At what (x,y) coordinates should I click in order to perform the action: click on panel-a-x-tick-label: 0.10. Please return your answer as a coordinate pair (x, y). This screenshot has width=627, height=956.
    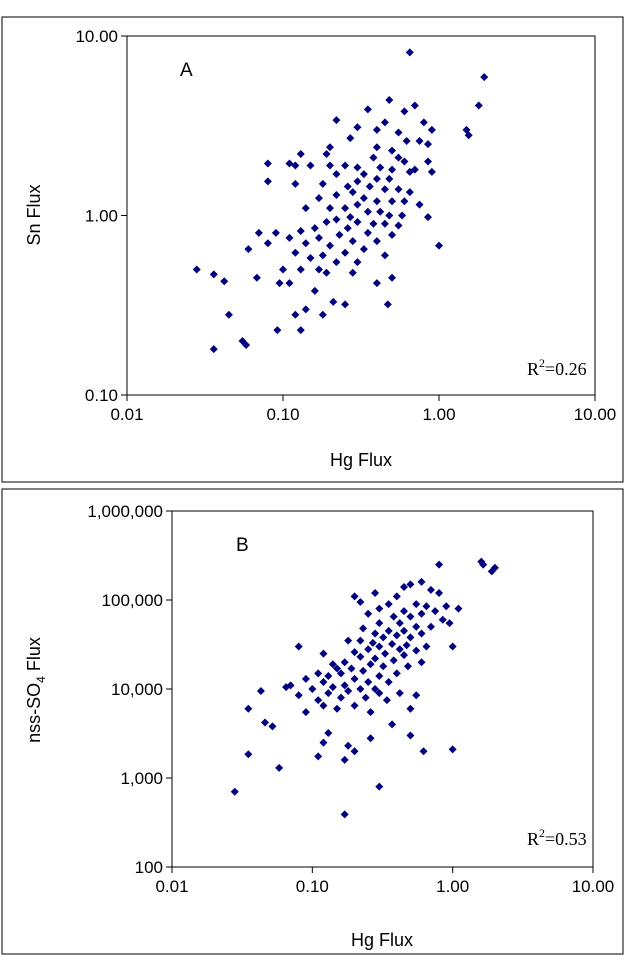
    Looking at the image, I should click on (282, 414).